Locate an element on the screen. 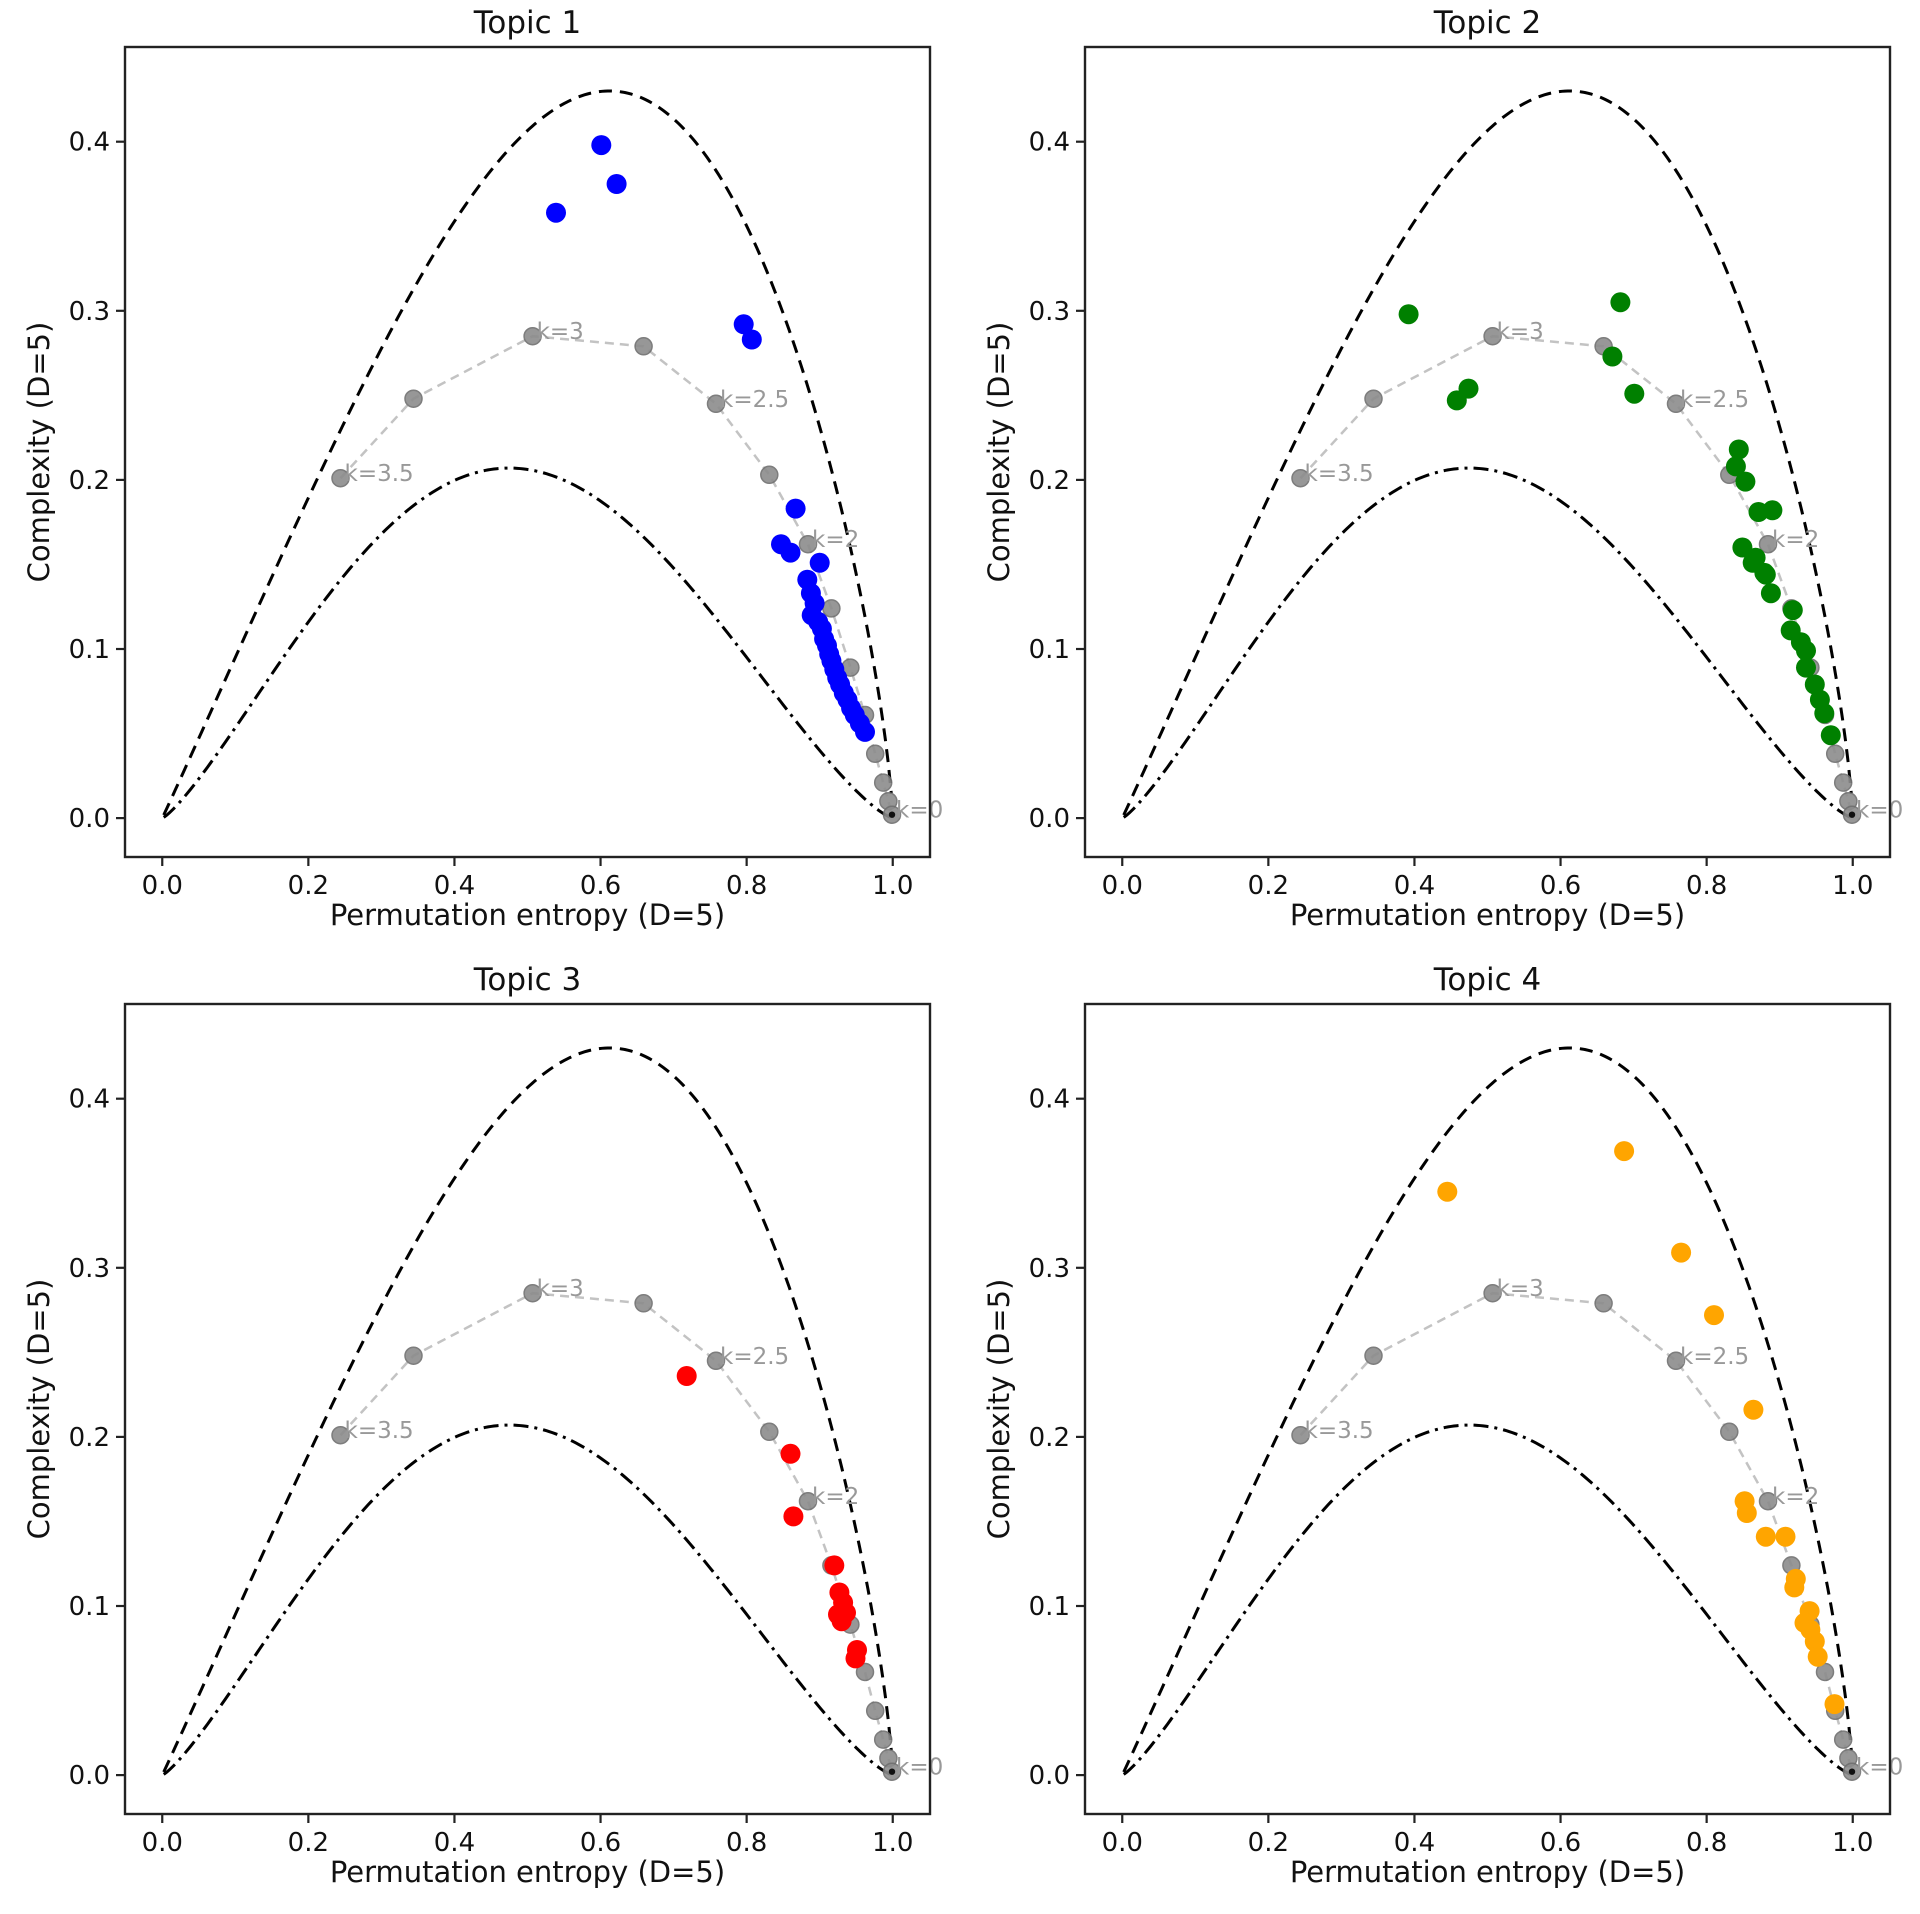 Image resolution: width=1920 pixels, height=1914 pixels. plot-title: Topic 4 is located at coordinates (1487, 980).